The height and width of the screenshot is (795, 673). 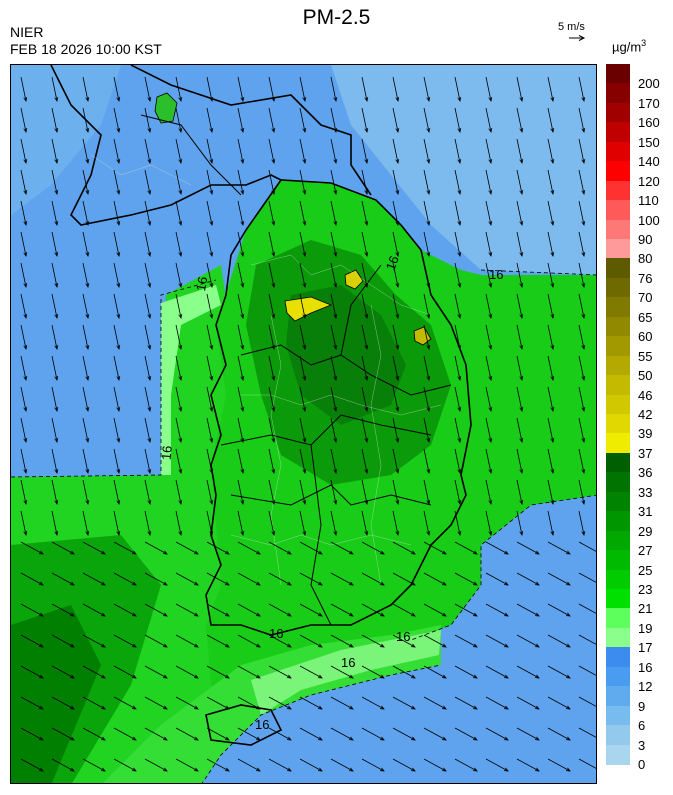 I want to click on colorbar-label: 170, so click(x=649, y=103).